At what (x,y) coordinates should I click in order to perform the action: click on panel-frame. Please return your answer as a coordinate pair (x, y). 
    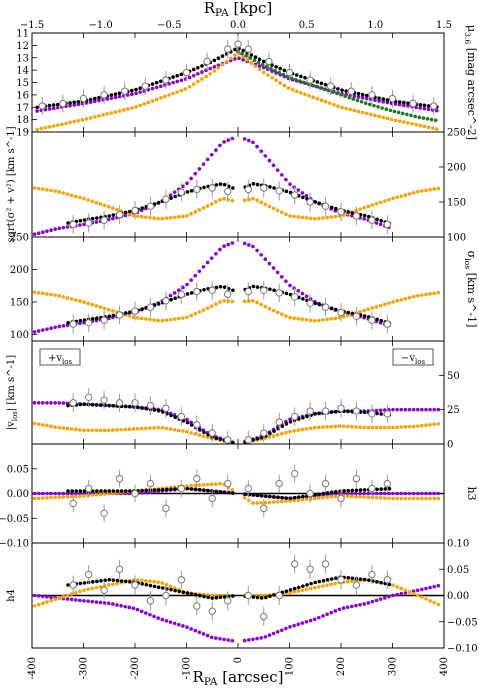
    Looking at the image, I should click on (238, 289).